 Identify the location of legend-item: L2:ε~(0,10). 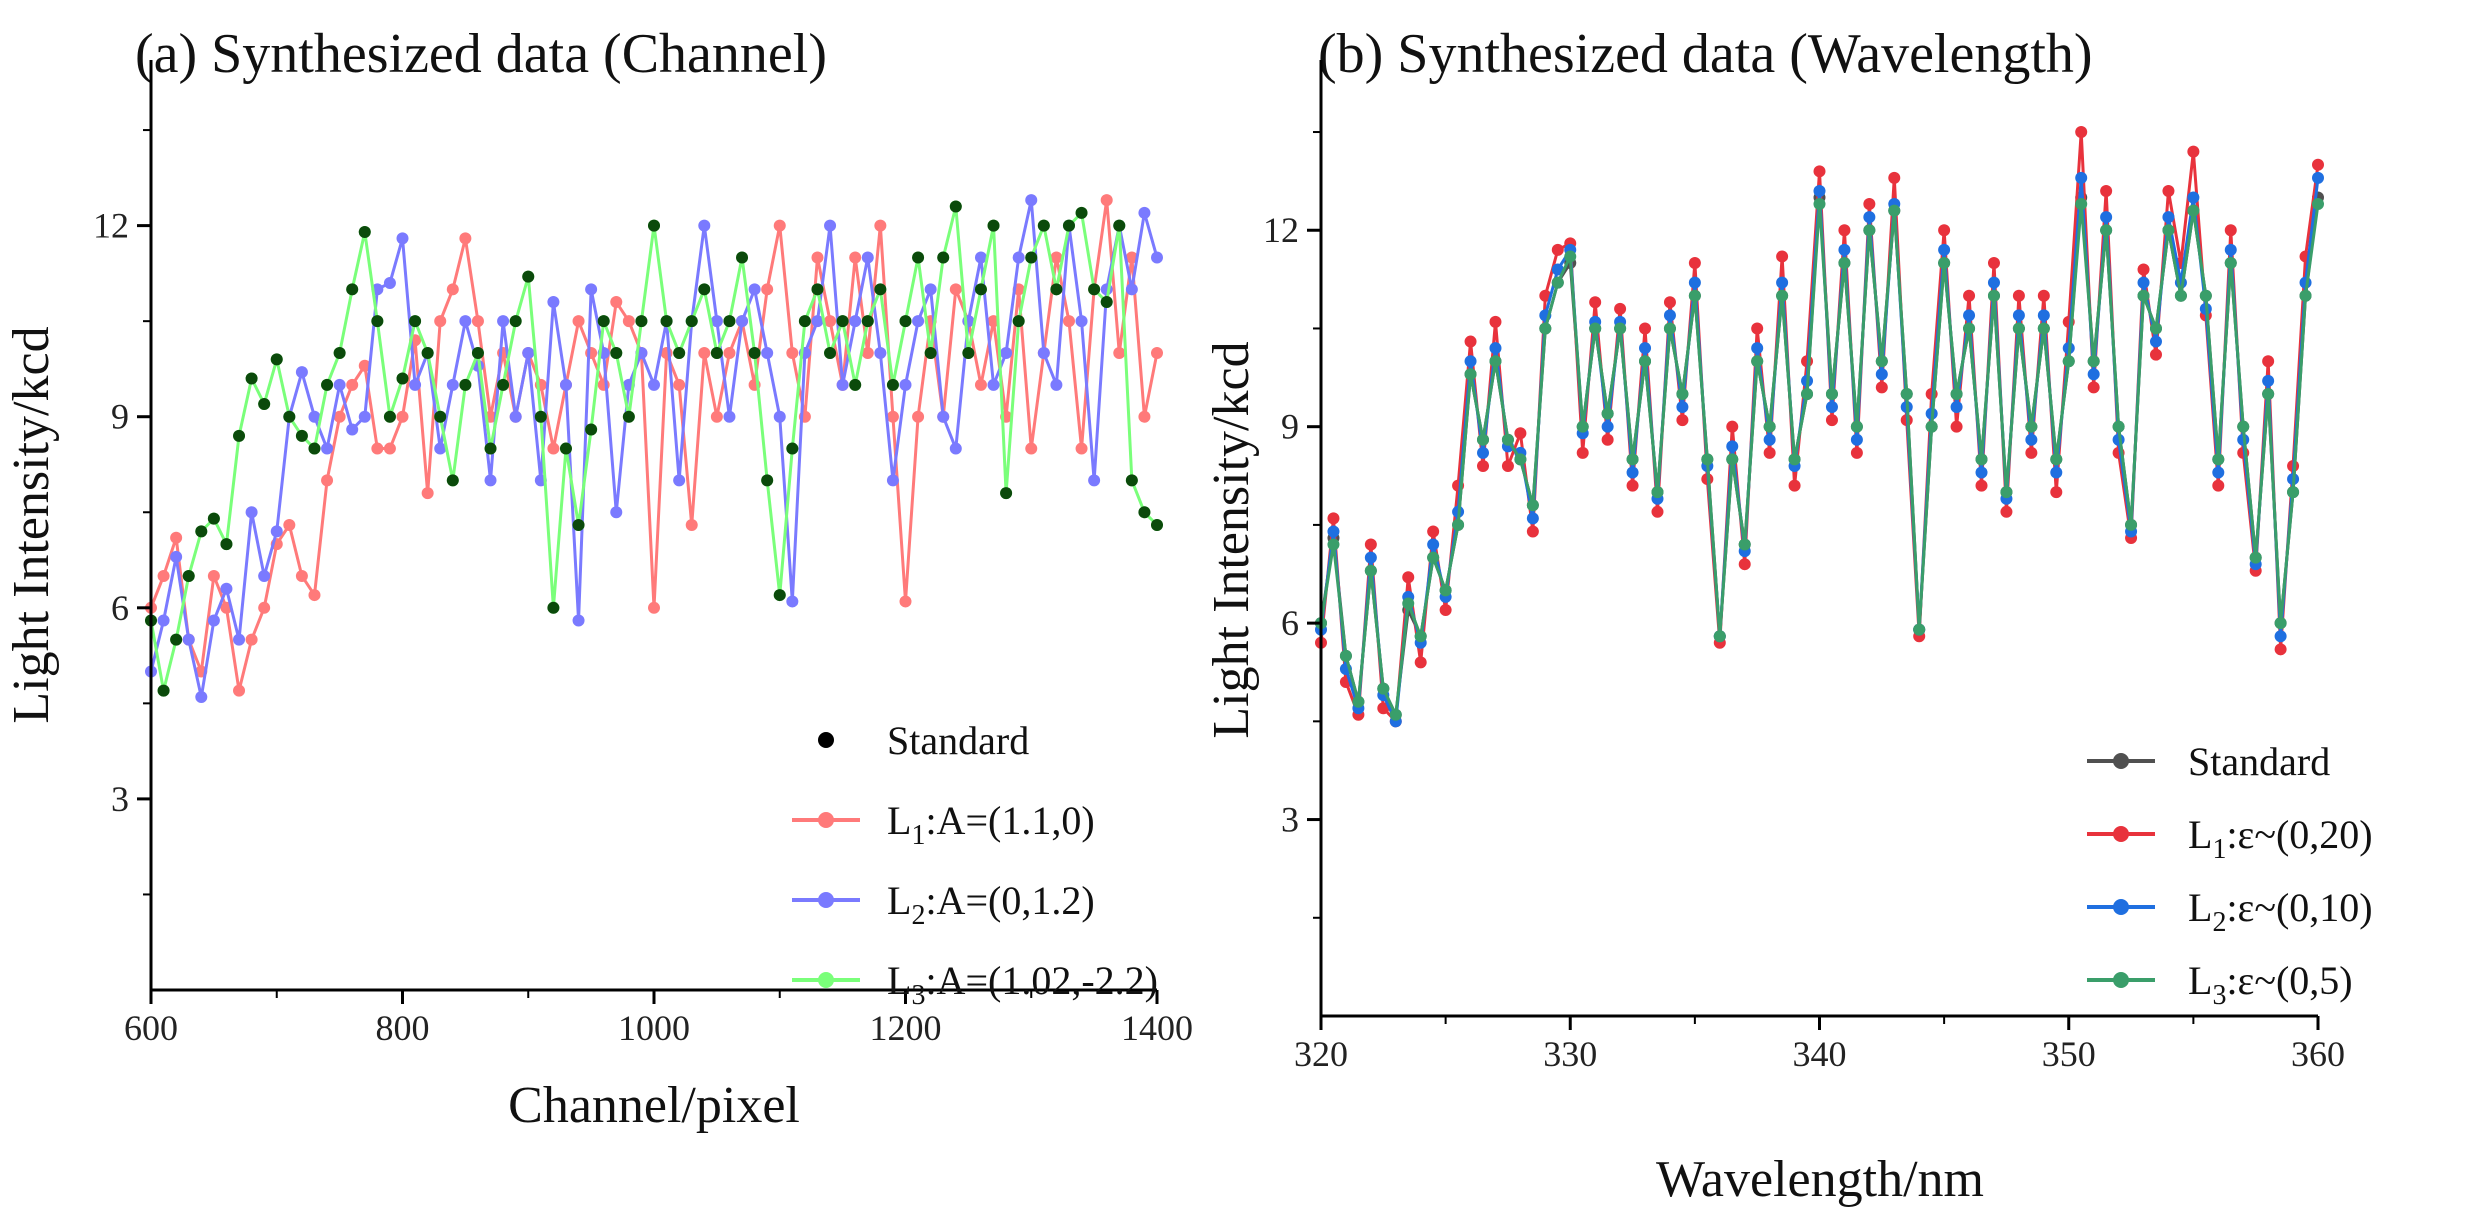
(2230, 911).